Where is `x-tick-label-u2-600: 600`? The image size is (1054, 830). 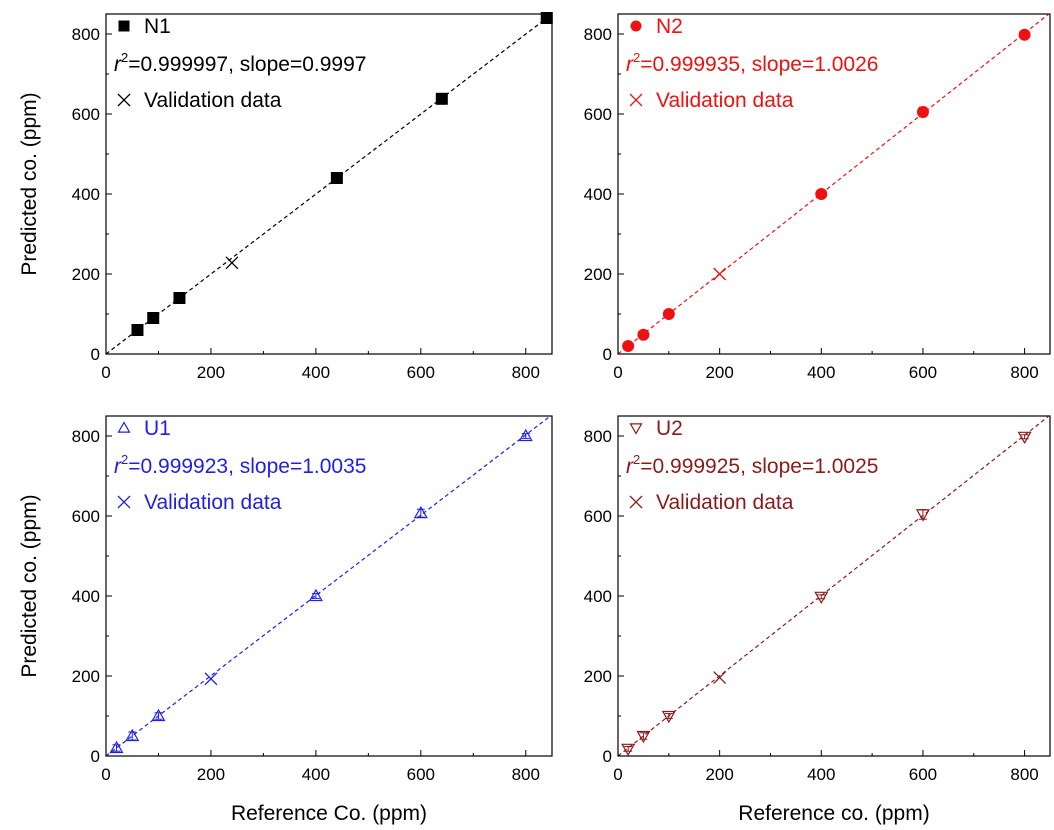 x-tick-label-u2-600: 600 is located at coordinates (923, 774).